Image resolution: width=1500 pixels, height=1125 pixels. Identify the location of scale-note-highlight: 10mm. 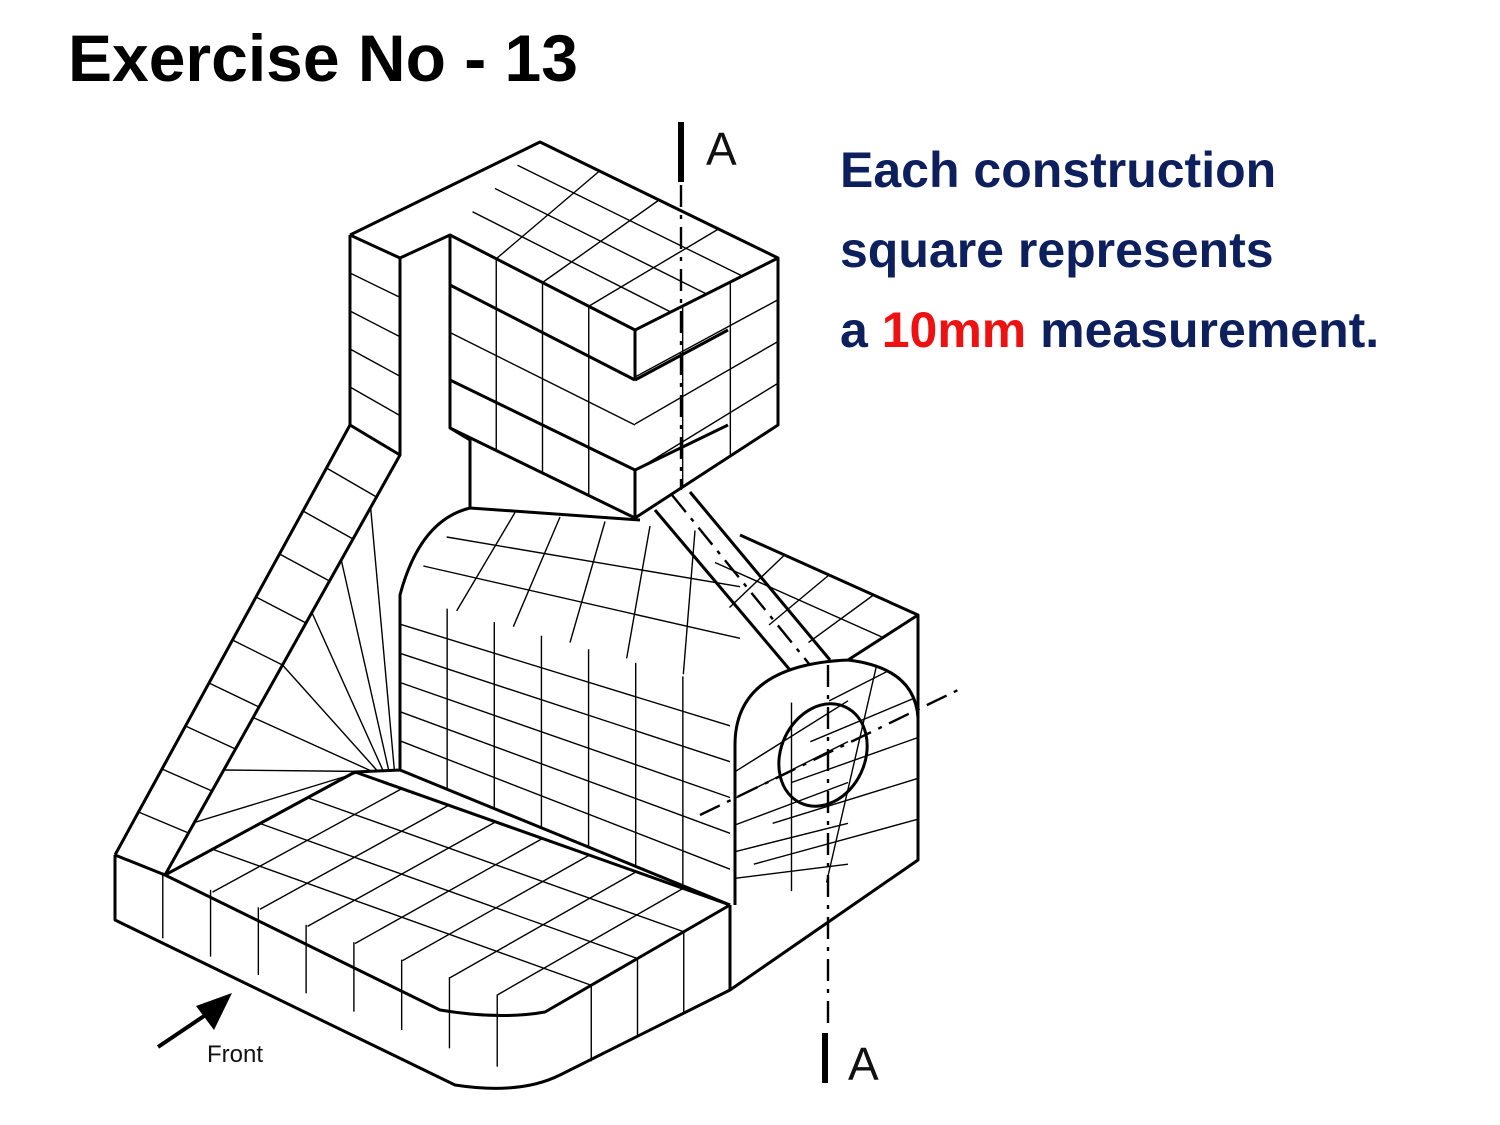
(954, 330).